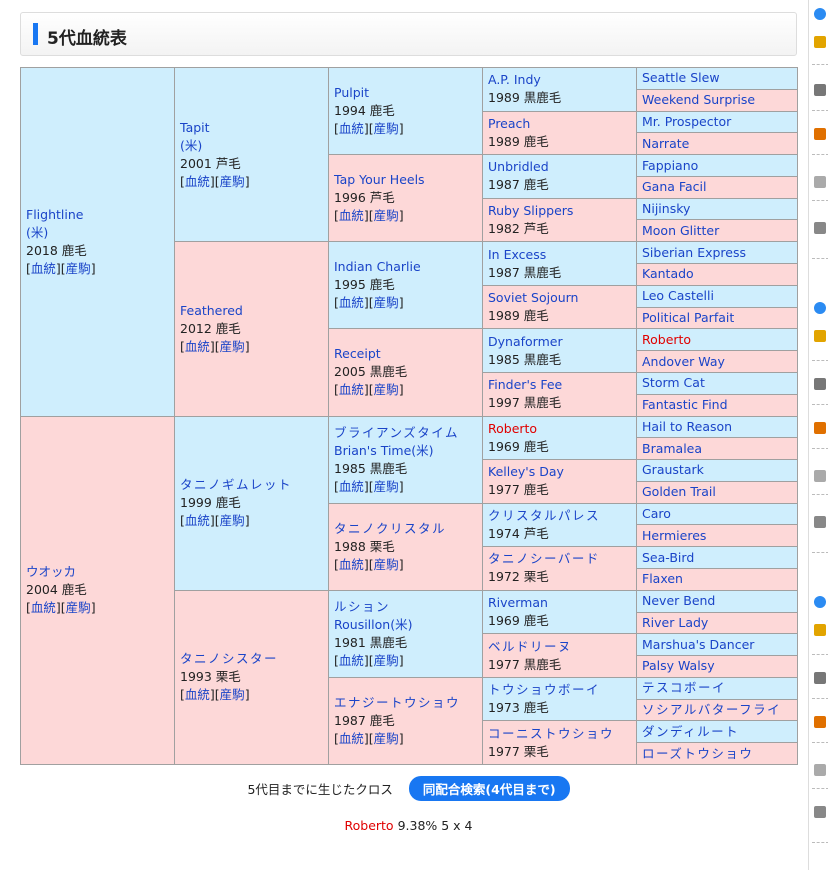 The image size is (828, 870). I want to click on horse-link: テスコボーイ, so click(684, 688).